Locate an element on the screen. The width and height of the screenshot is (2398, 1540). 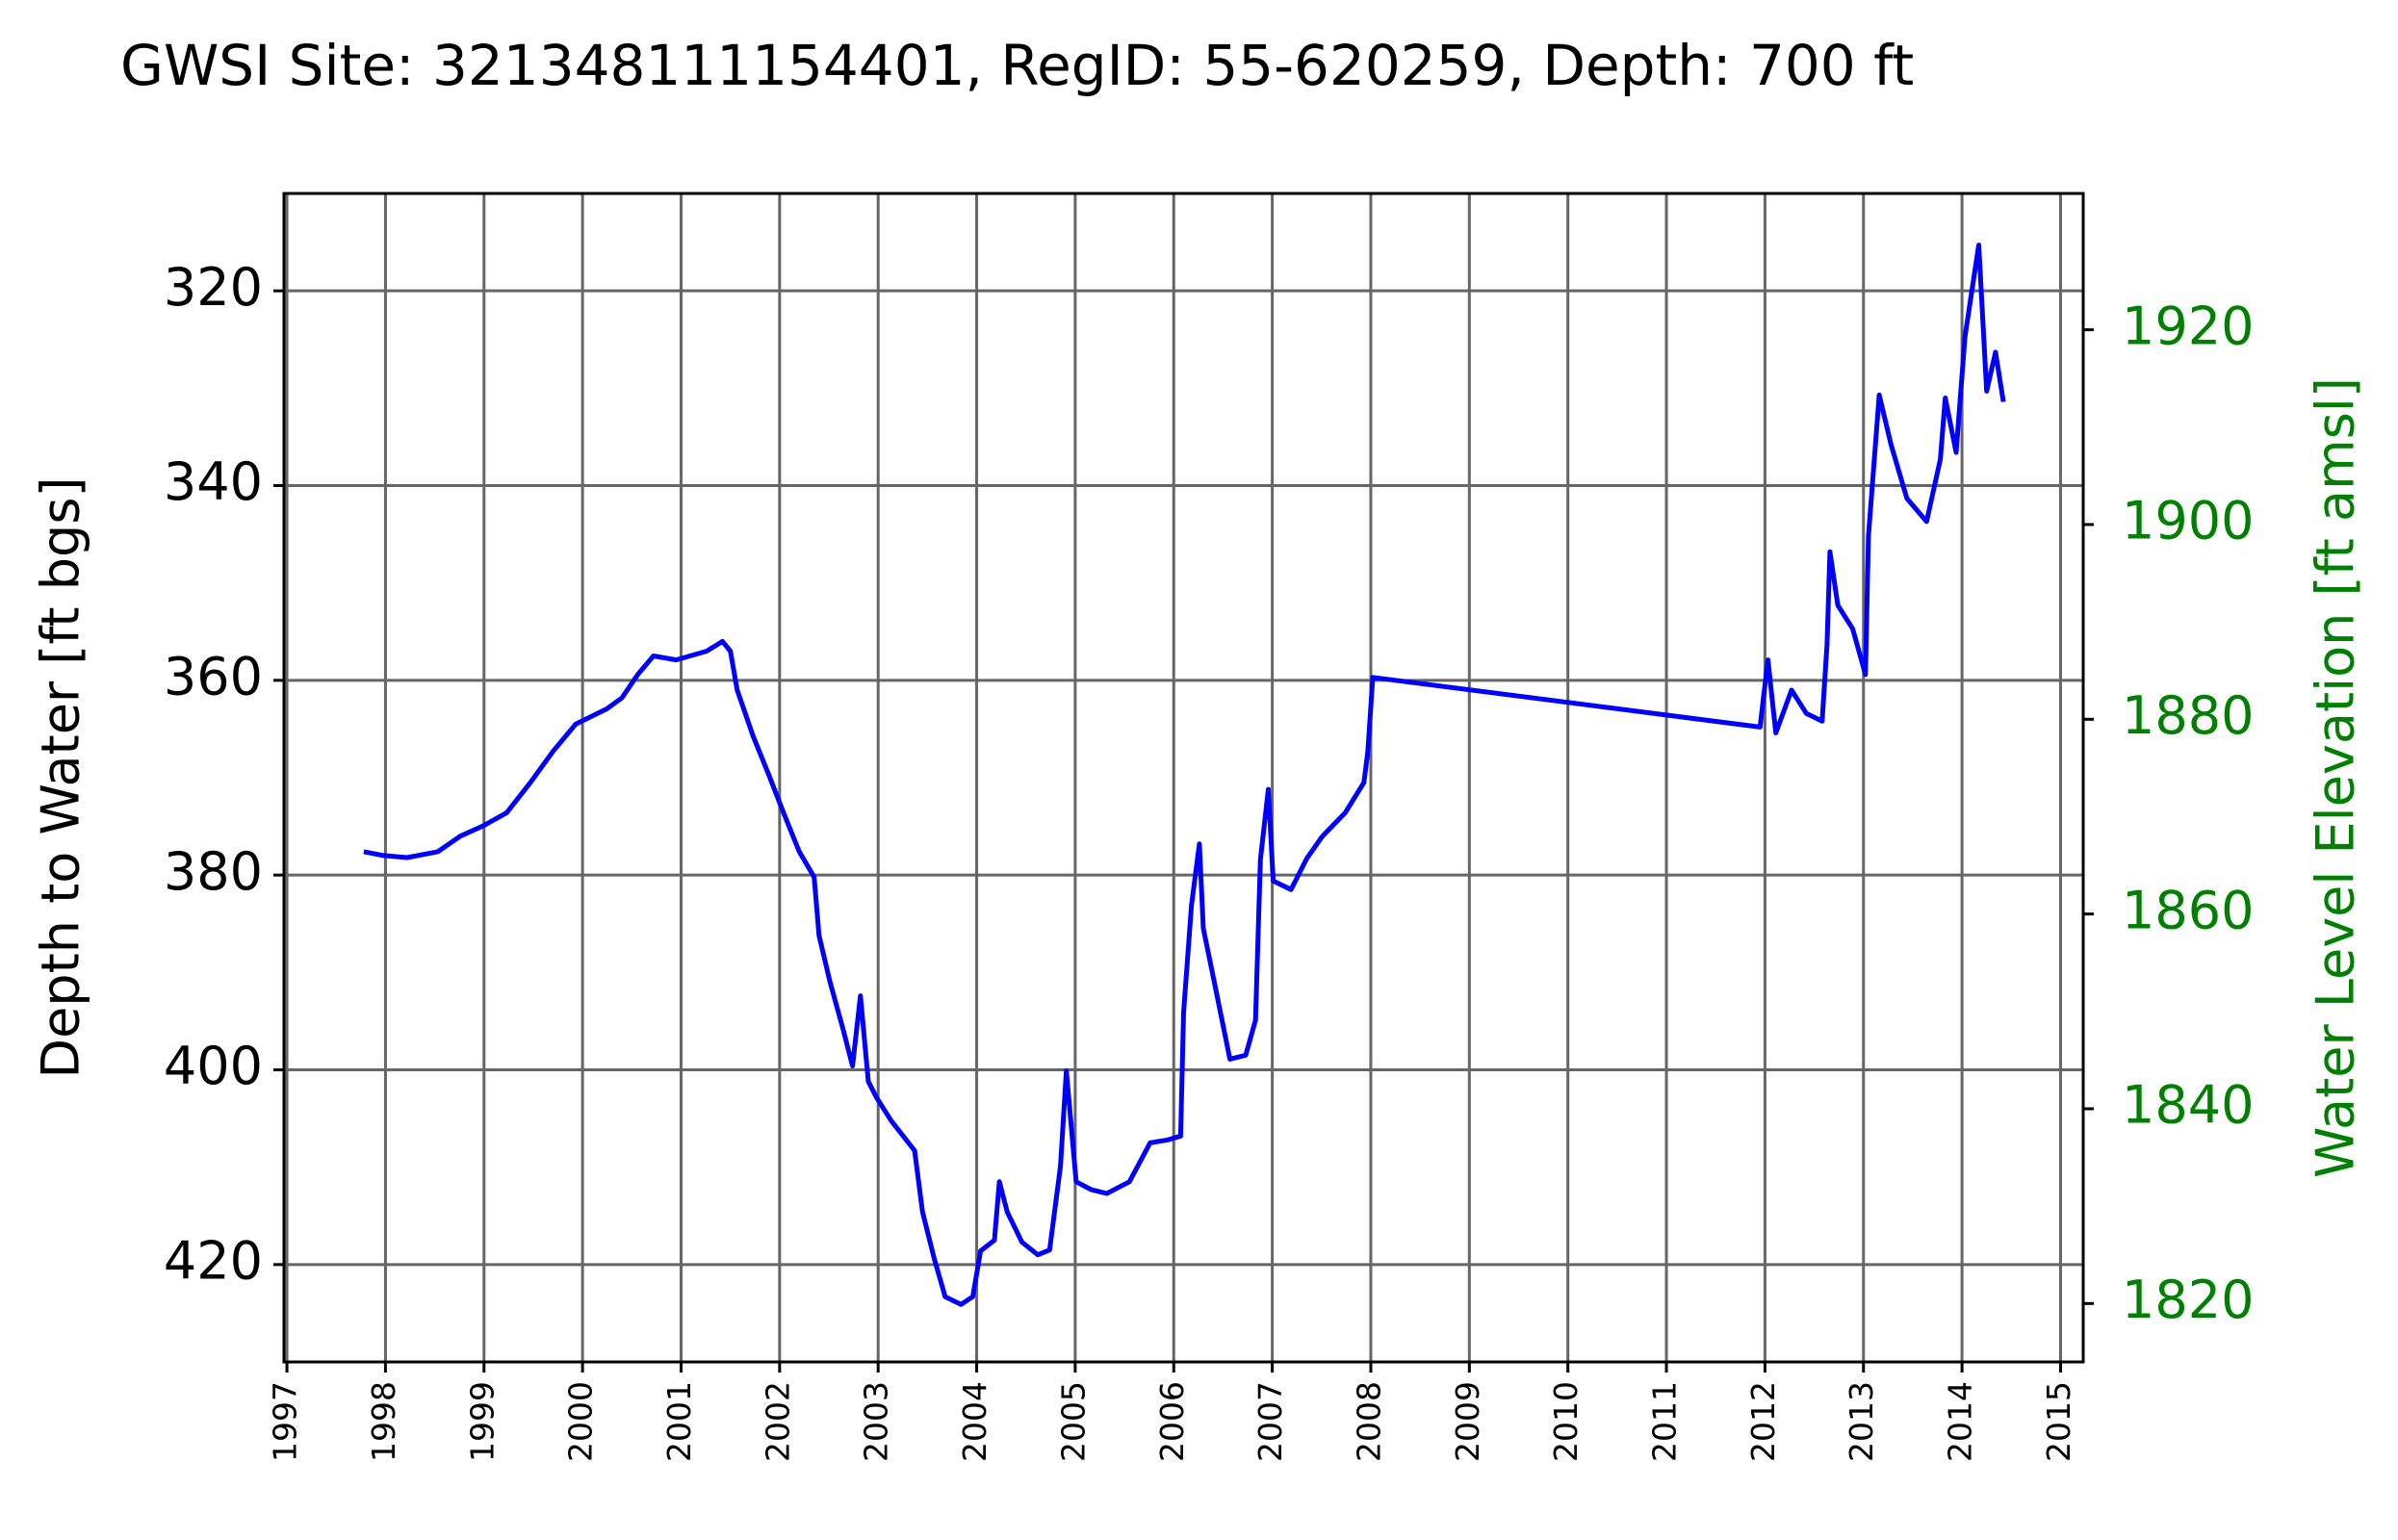
x-tick-label: 2010 is located at coordinates (1566, 1421).